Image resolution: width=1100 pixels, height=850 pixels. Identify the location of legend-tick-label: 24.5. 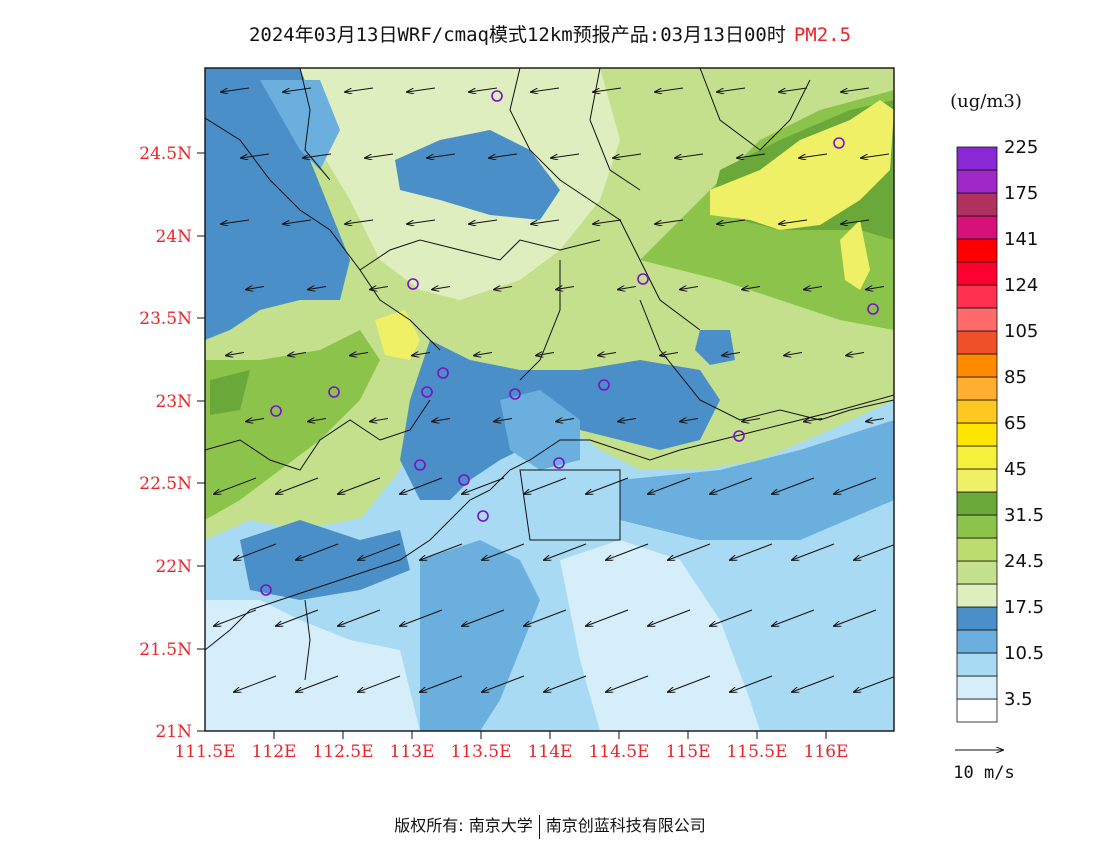
(1024, 561).